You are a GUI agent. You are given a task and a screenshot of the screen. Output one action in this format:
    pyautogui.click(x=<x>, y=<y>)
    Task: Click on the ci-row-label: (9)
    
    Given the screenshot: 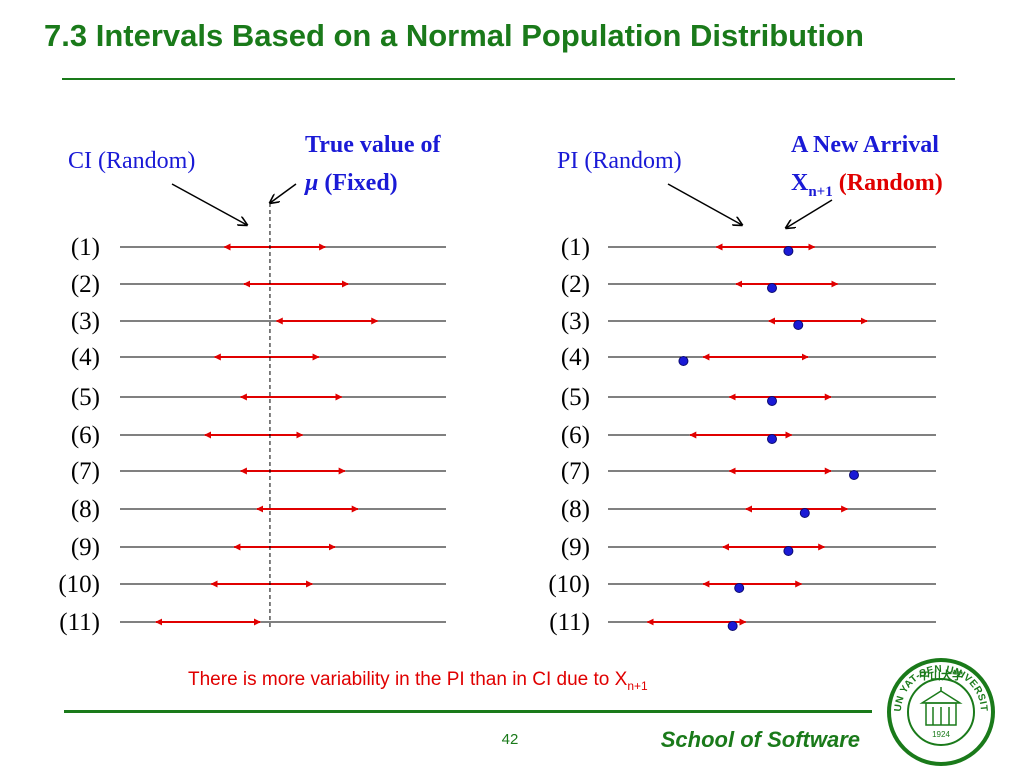 What is the action you would take?
    pyautogui.click(x=85, y=547)
    